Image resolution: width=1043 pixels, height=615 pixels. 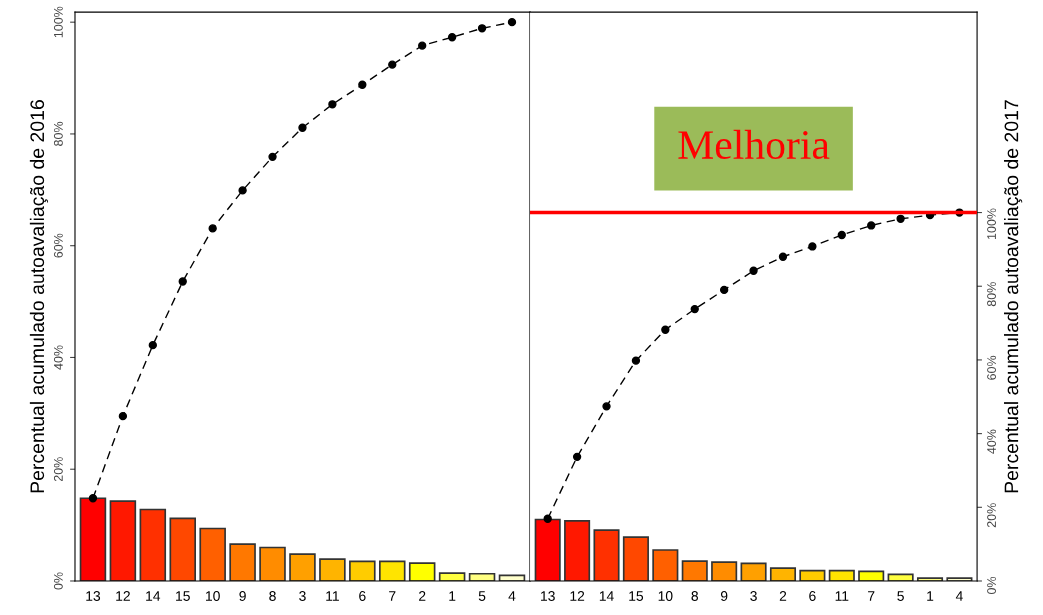 I want to click on y-axis-title: Percentual acumulado autoavaliação de 2016, so click(x=39, y=296).